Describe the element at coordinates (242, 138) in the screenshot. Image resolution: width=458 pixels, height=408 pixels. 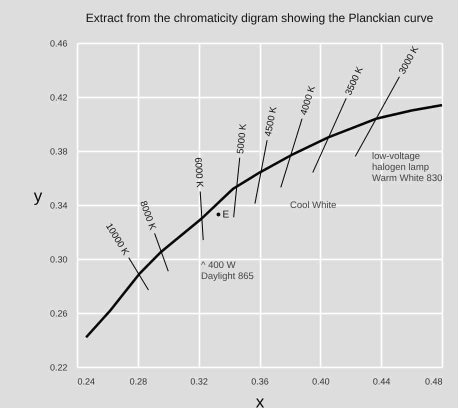
I see `text: 5000 K` at that location.